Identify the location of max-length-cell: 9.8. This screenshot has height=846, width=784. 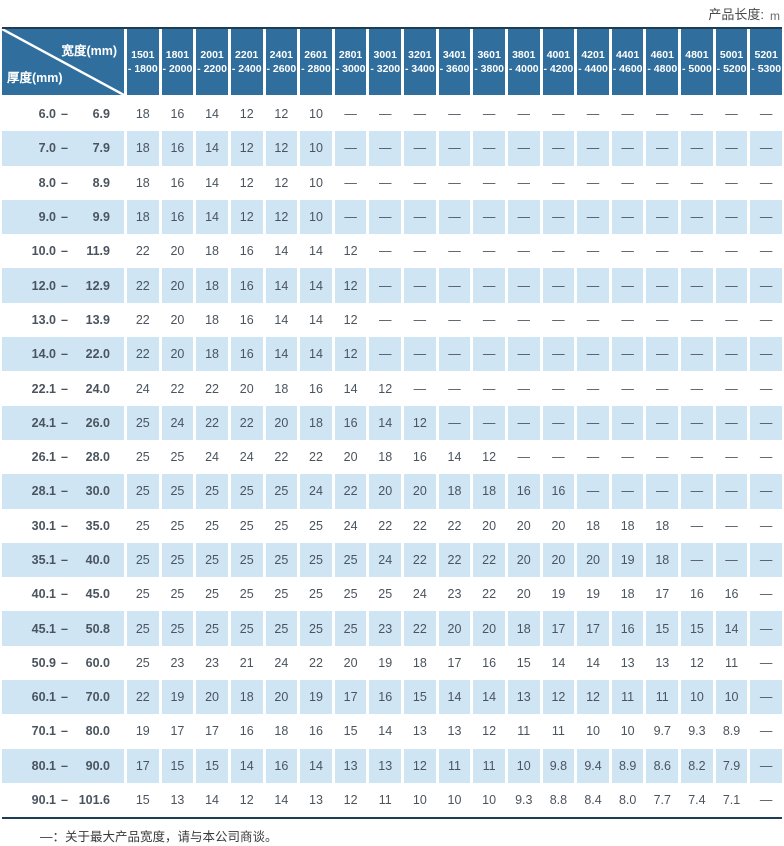
(558, 765).